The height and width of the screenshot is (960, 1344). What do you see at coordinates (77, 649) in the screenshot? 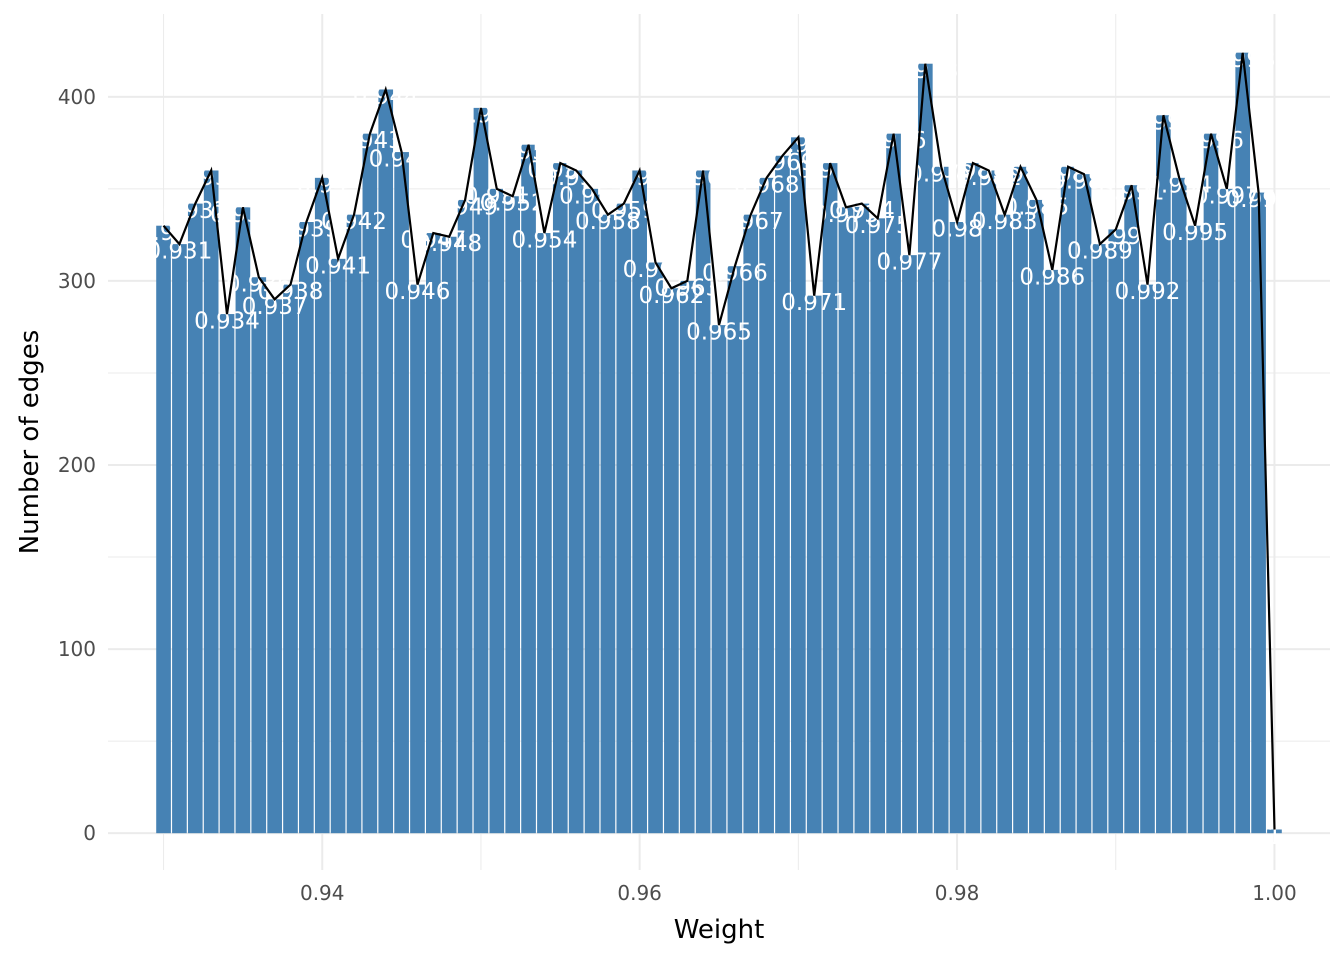
I see `y-tick-label: 100` at bounding box center [77, 649].